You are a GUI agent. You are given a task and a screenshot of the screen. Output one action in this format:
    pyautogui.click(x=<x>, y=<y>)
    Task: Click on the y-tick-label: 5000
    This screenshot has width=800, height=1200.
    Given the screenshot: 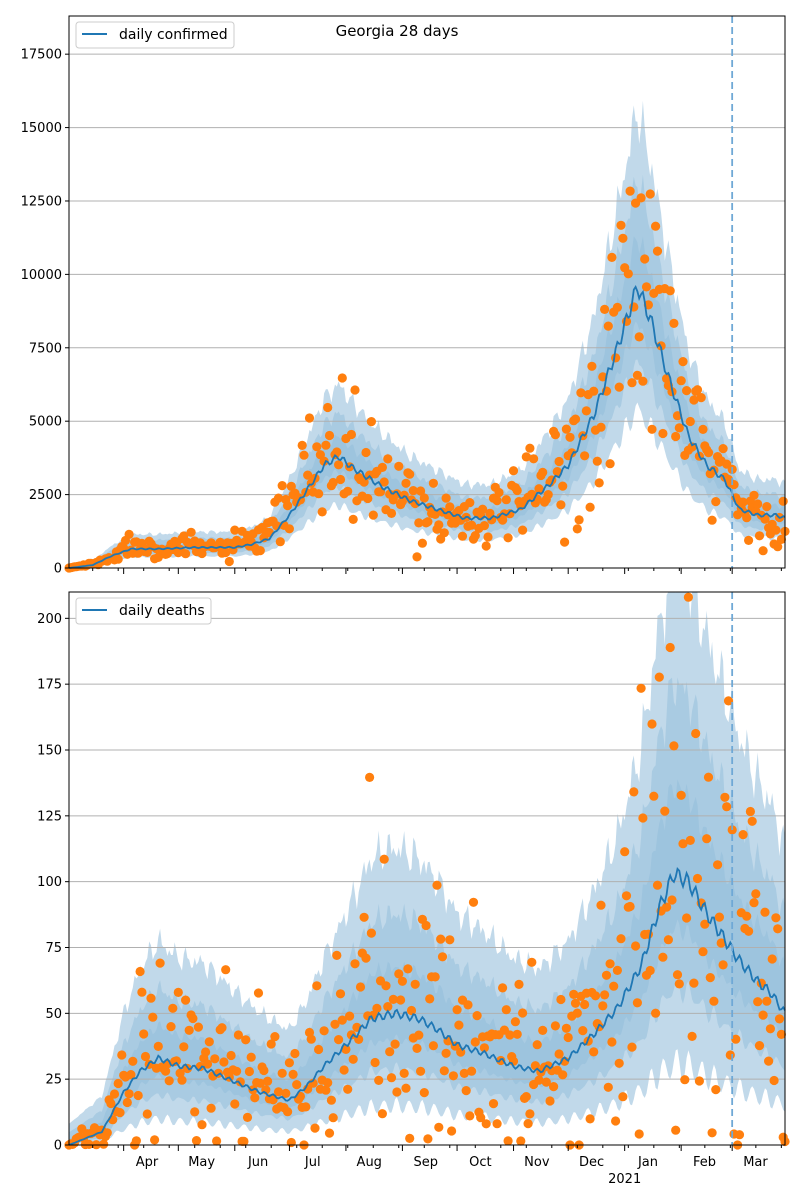 What is the action you would take?
    pyautogui.click(x=45, y=422)
    